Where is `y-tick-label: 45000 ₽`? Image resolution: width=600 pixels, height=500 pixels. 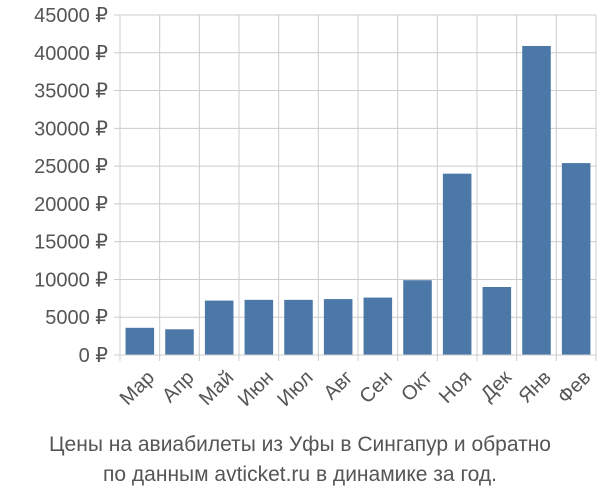
y-tick-label: 45000 ₽ is located at coordinates (71, 16).